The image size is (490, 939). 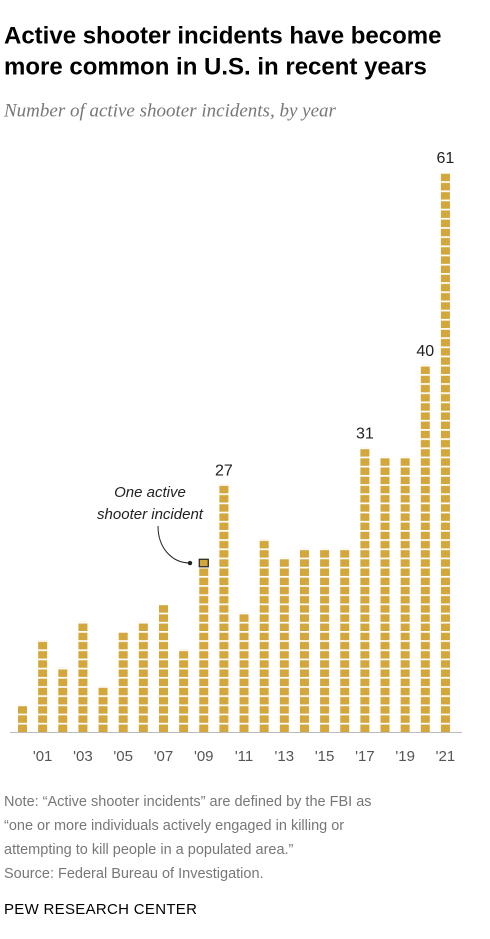 What do you see at coordinates (325, 756) in the screenshot?
I see `x-tick-label: '15` at bounding box center [325, 756].